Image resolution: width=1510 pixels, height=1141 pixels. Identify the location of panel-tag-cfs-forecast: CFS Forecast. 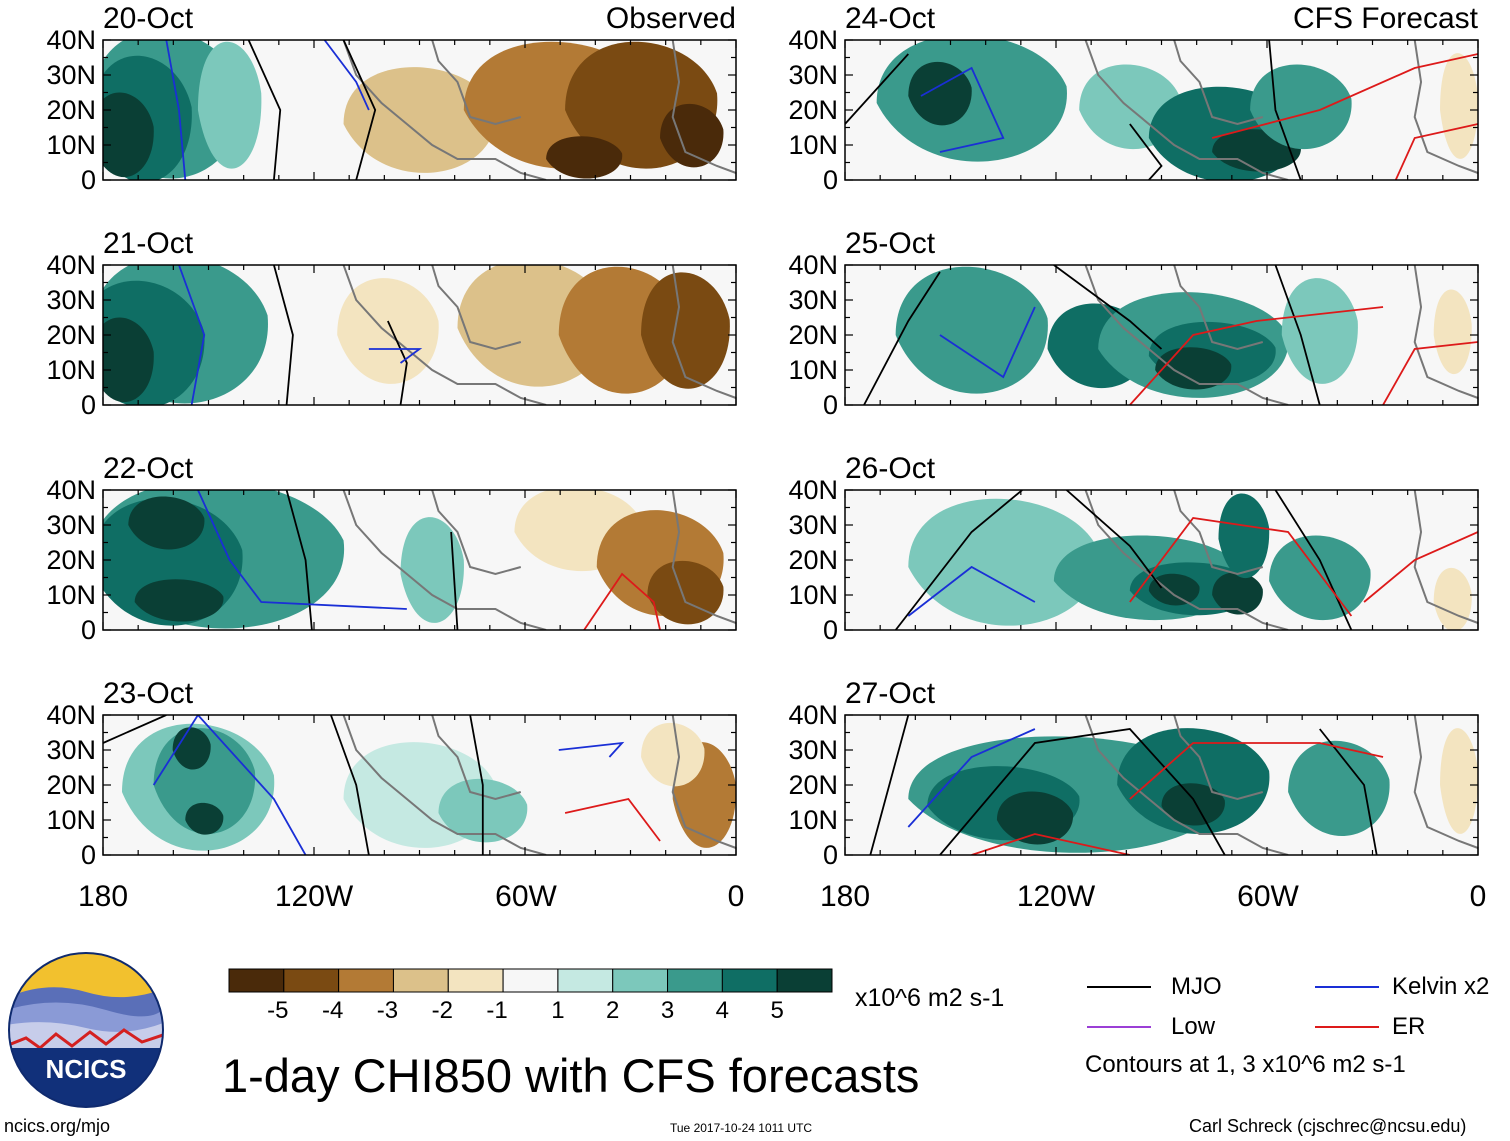
(1385, 18).